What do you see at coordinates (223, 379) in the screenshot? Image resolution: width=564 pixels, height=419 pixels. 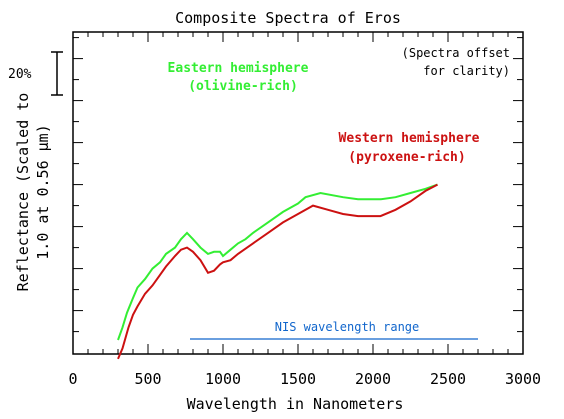 I see `x-tick-label: 1000` at bounding box center [223, 379].